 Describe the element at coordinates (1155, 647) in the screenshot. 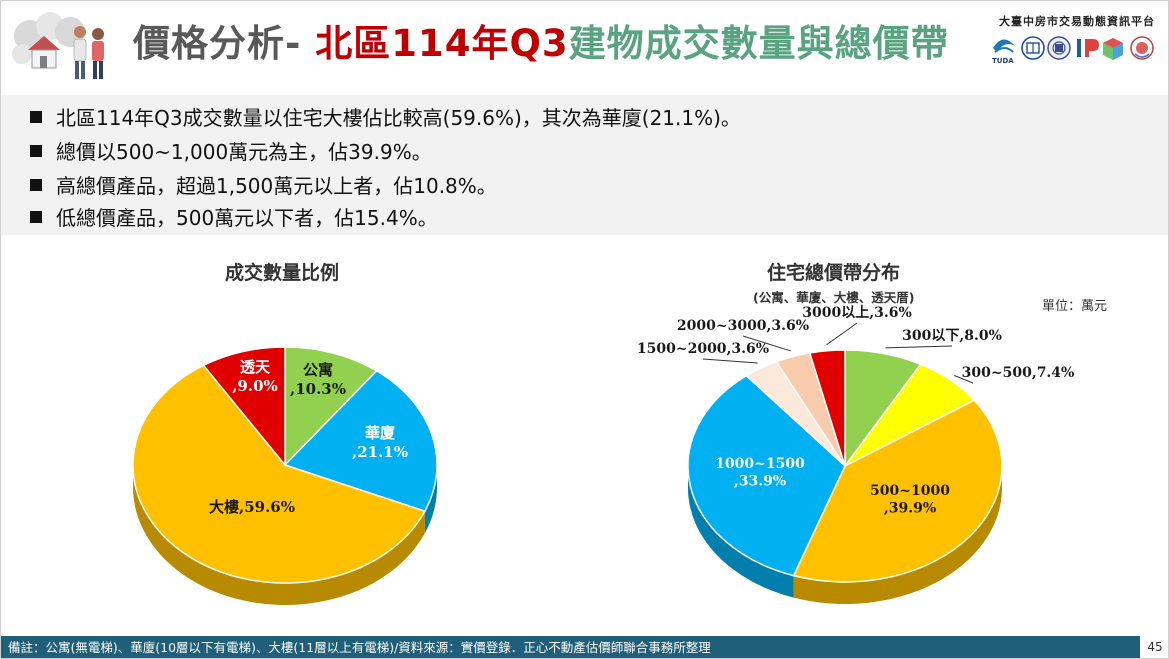

I see `page-number: 45` at that location.